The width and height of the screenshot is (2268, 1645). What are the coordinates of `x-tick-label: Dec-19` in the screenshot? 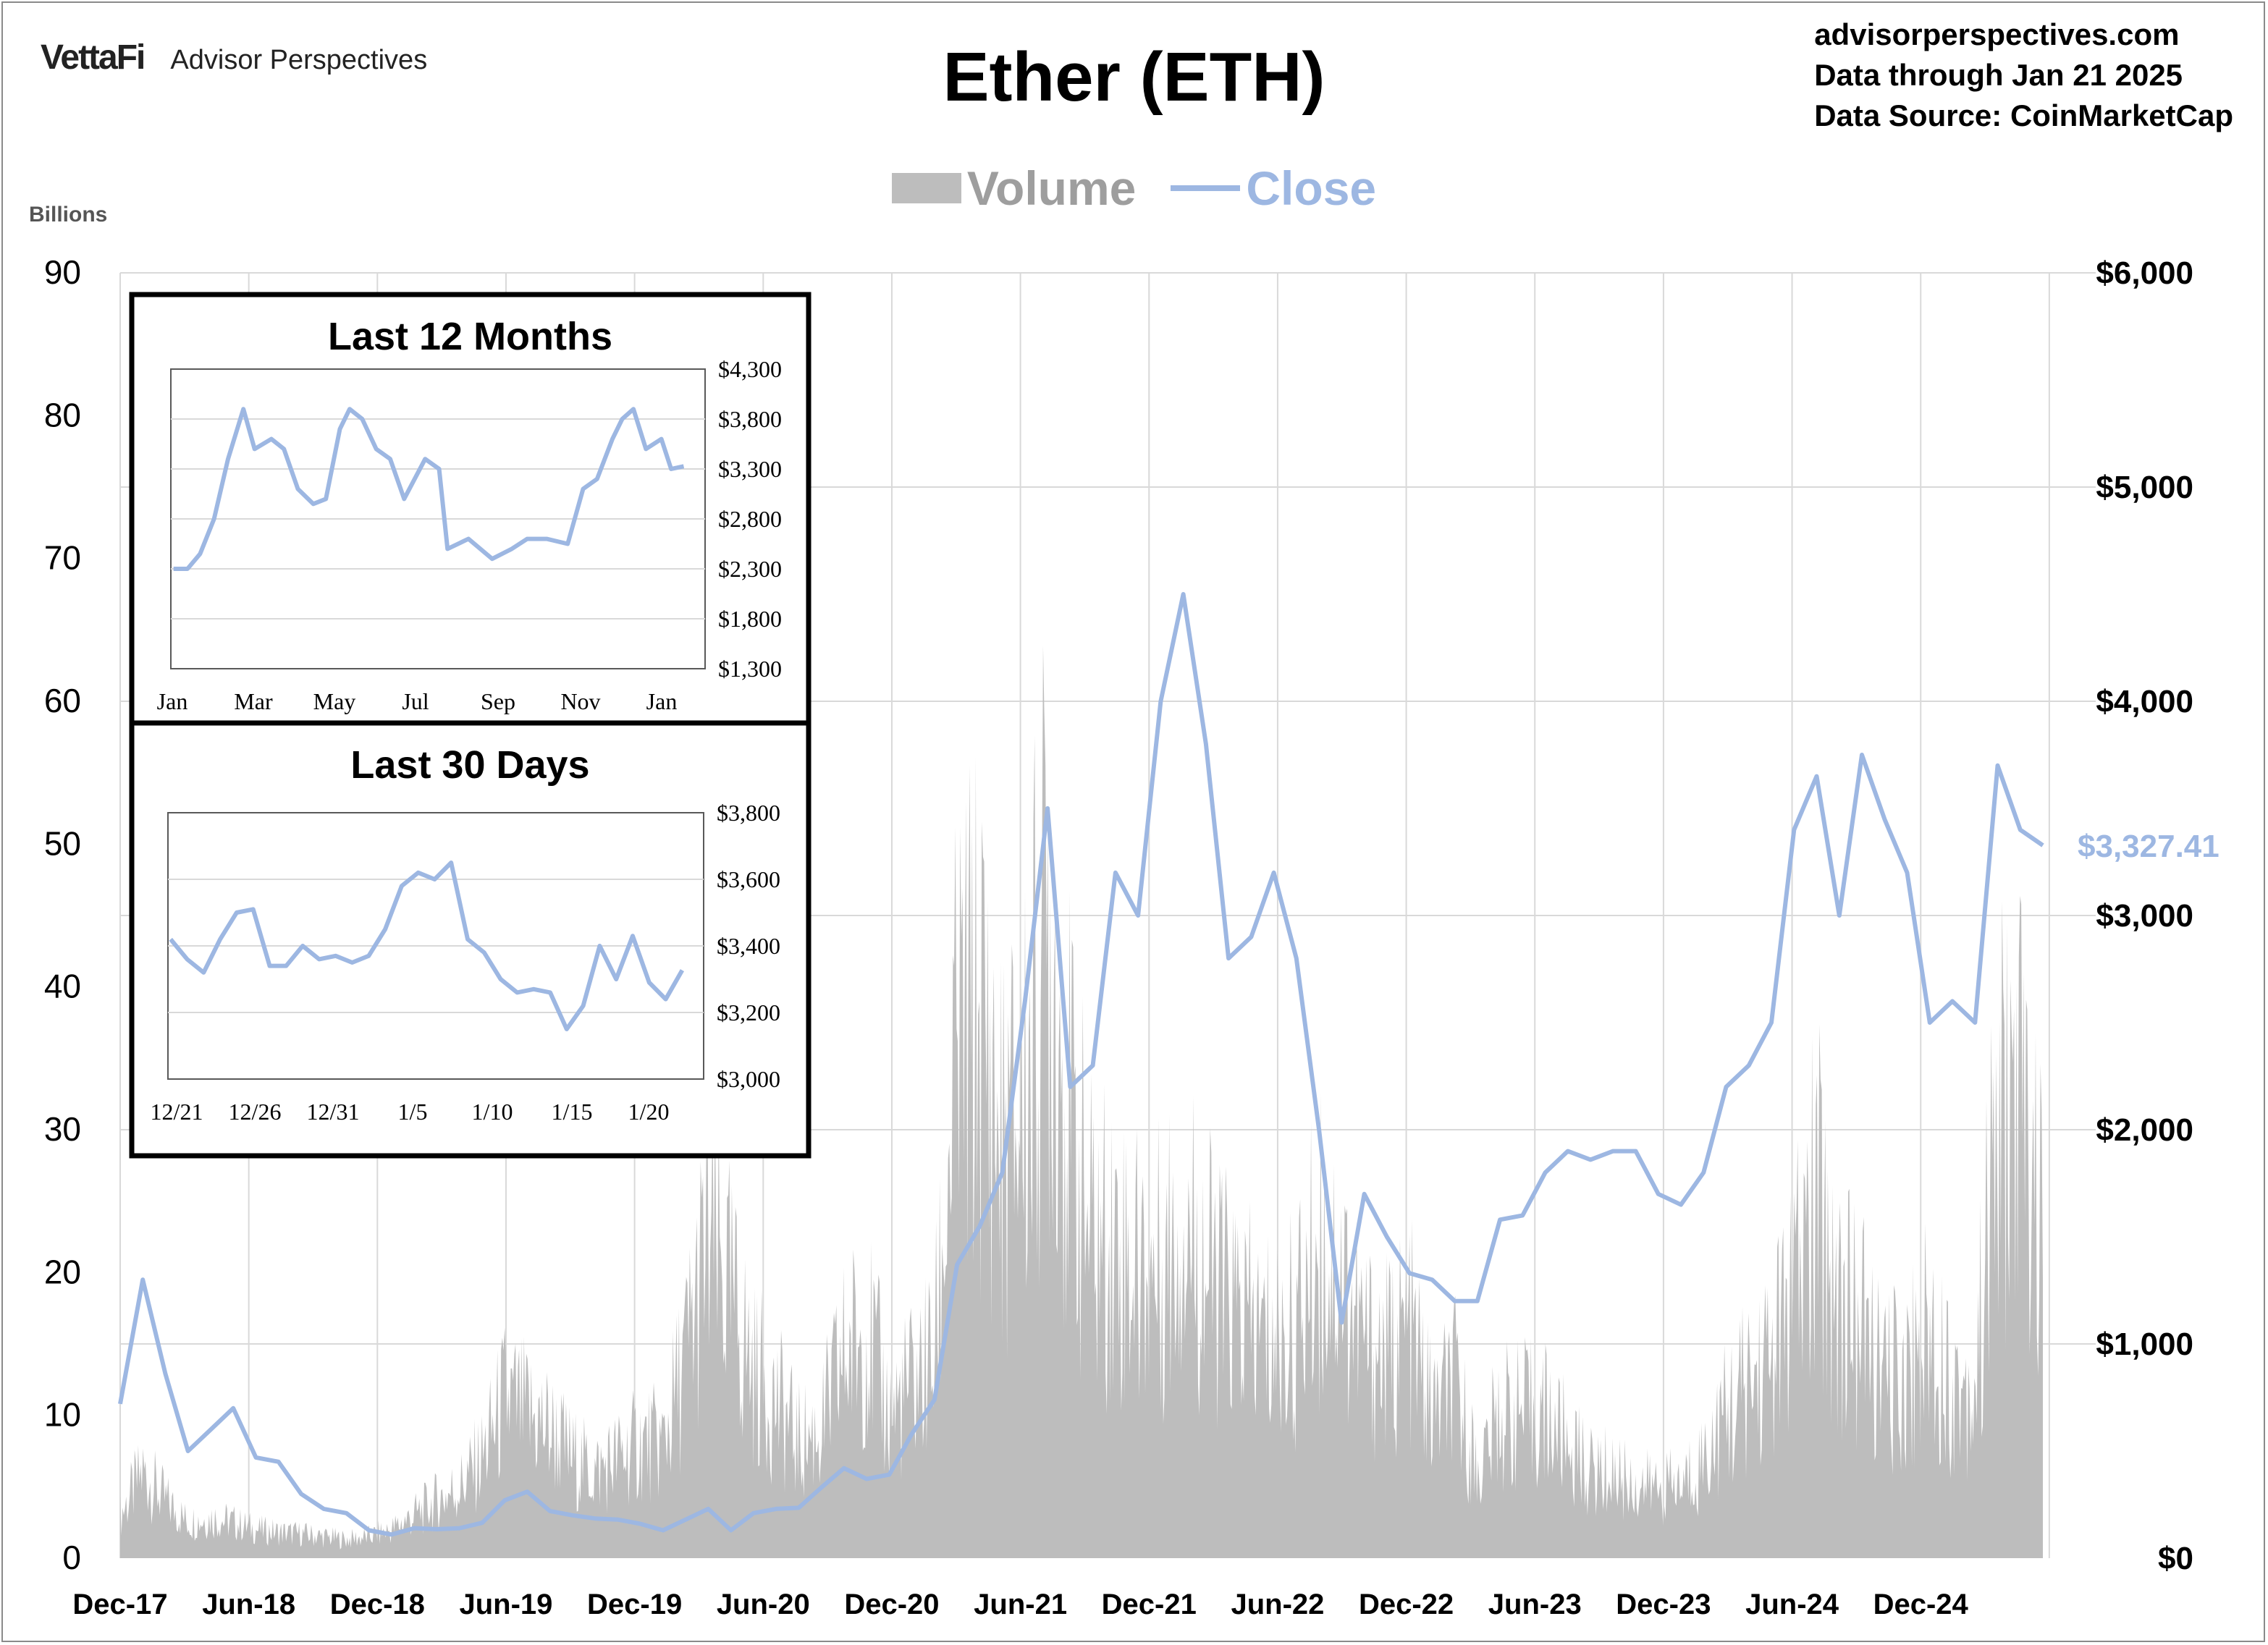 It's located at (634, 1604).